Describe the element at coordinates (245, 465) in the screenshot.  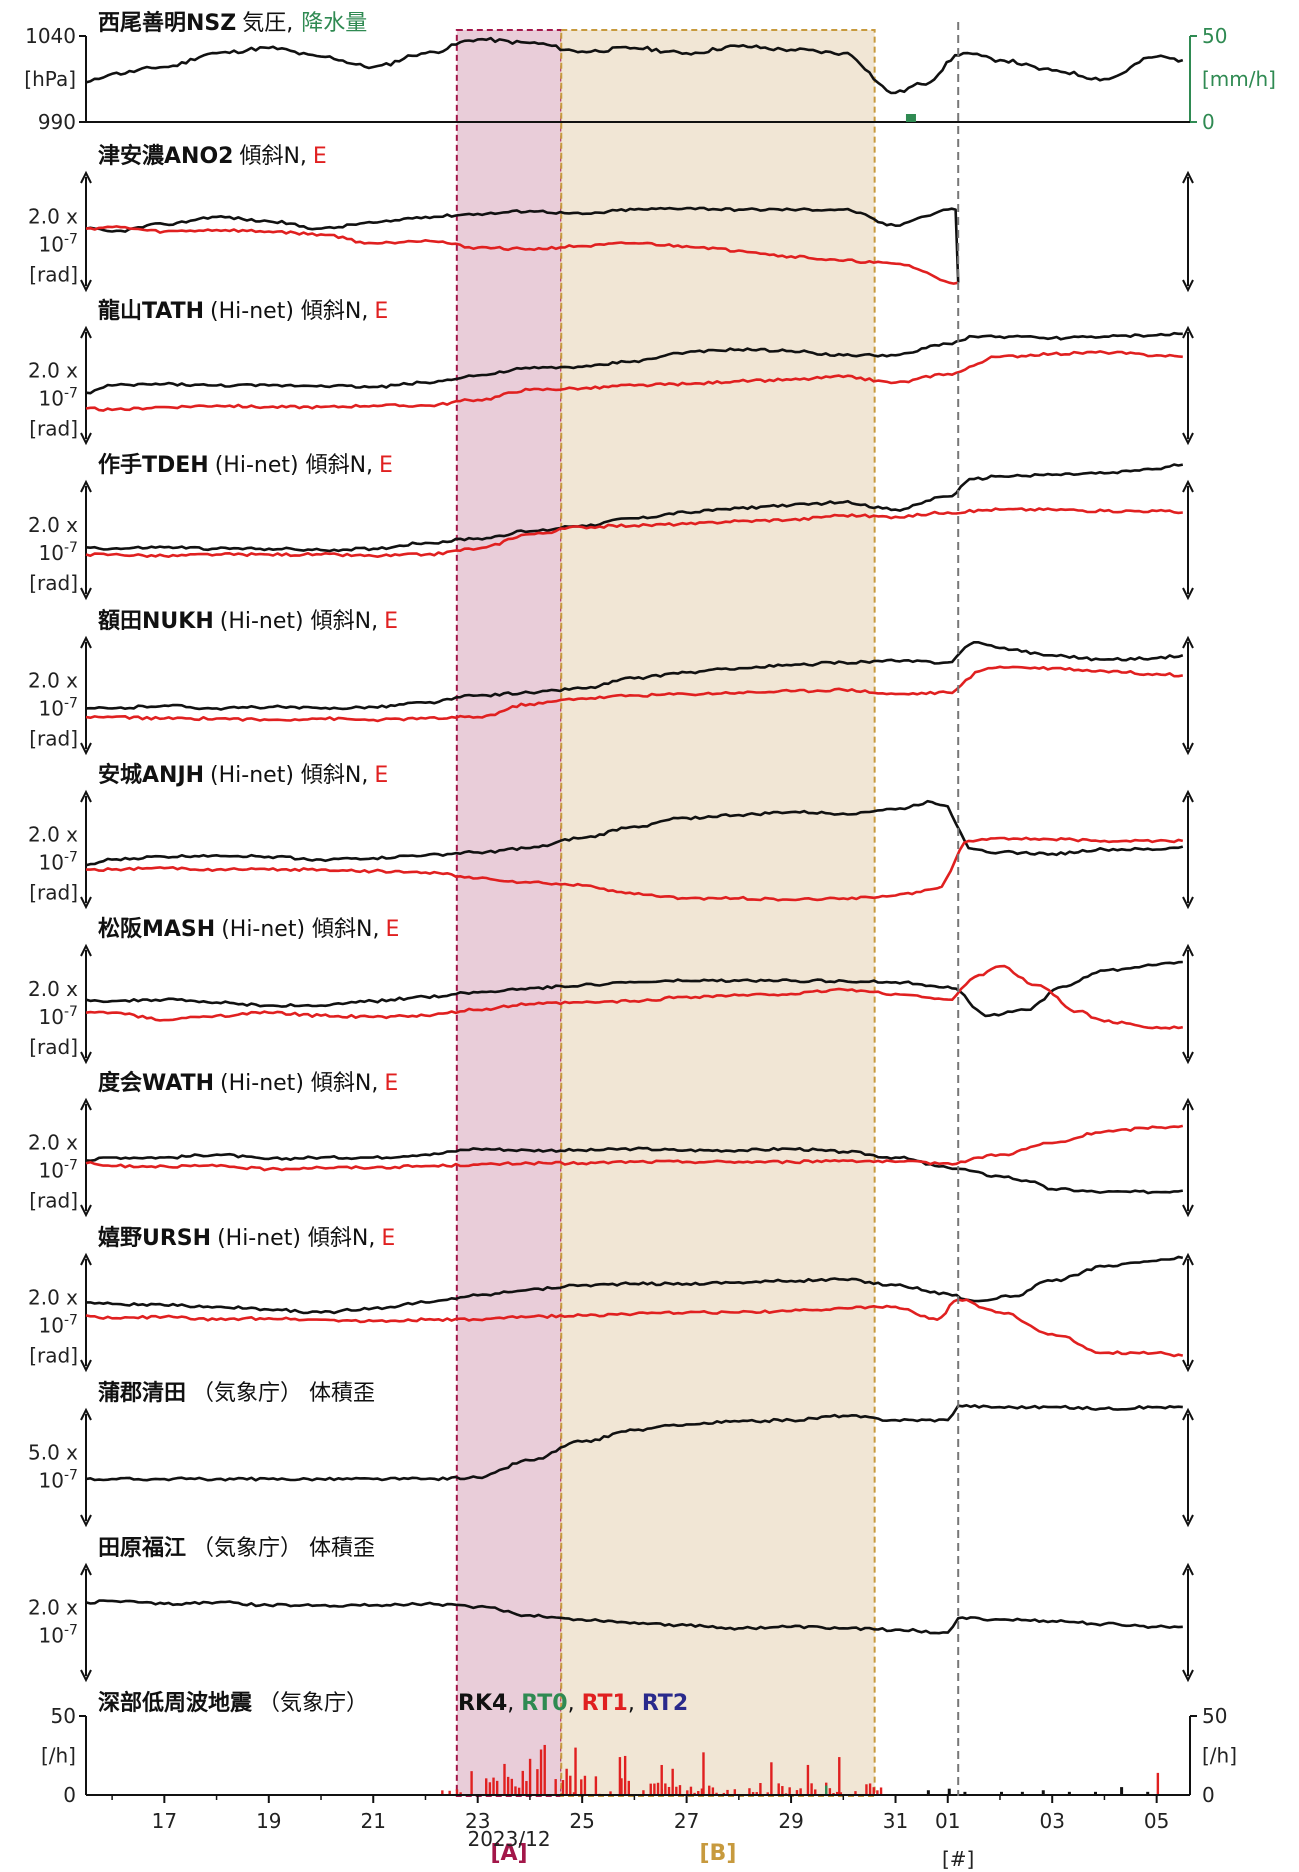
I see `panel-title-3: 作手TDEH (Hi-net) 傾斜N, E` at that location.